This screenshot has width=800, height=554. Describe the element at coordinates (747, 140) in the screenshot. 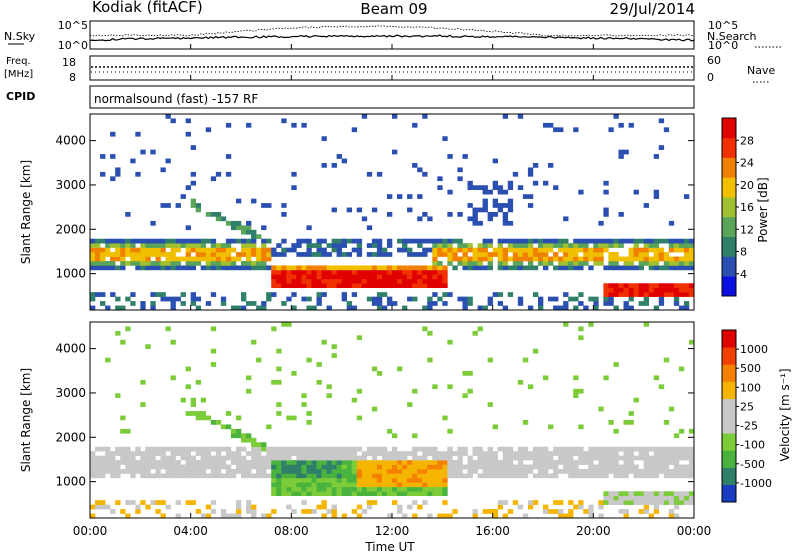

I see `power-colorbar-tick-label: 28` at that location.